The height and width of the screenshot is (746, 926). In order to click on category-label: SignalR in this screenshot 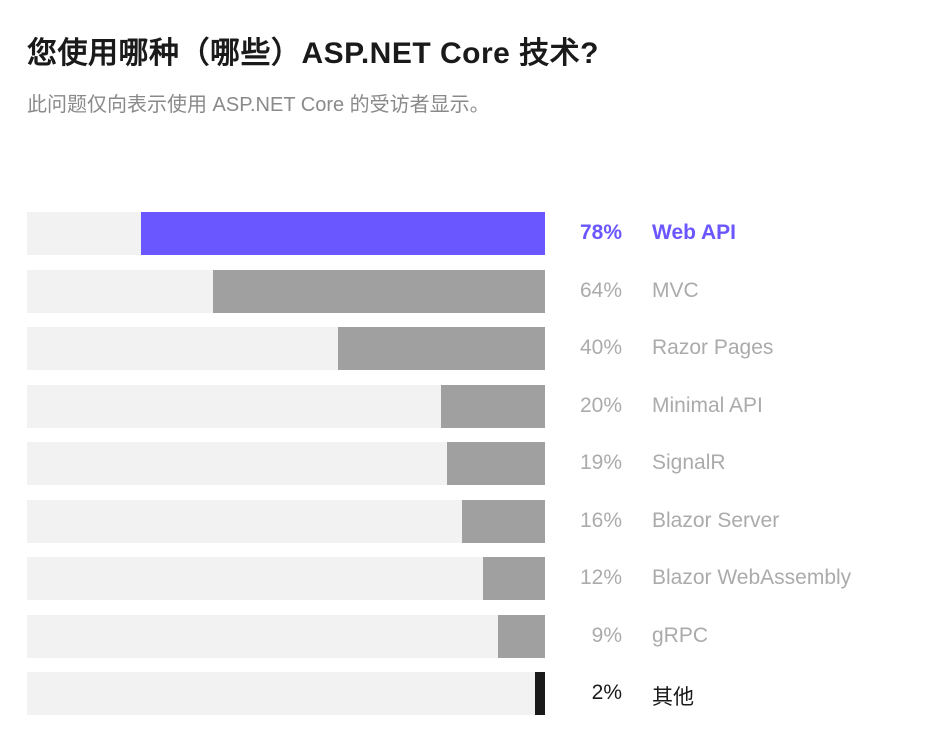, I will do `click(689, 462)`.